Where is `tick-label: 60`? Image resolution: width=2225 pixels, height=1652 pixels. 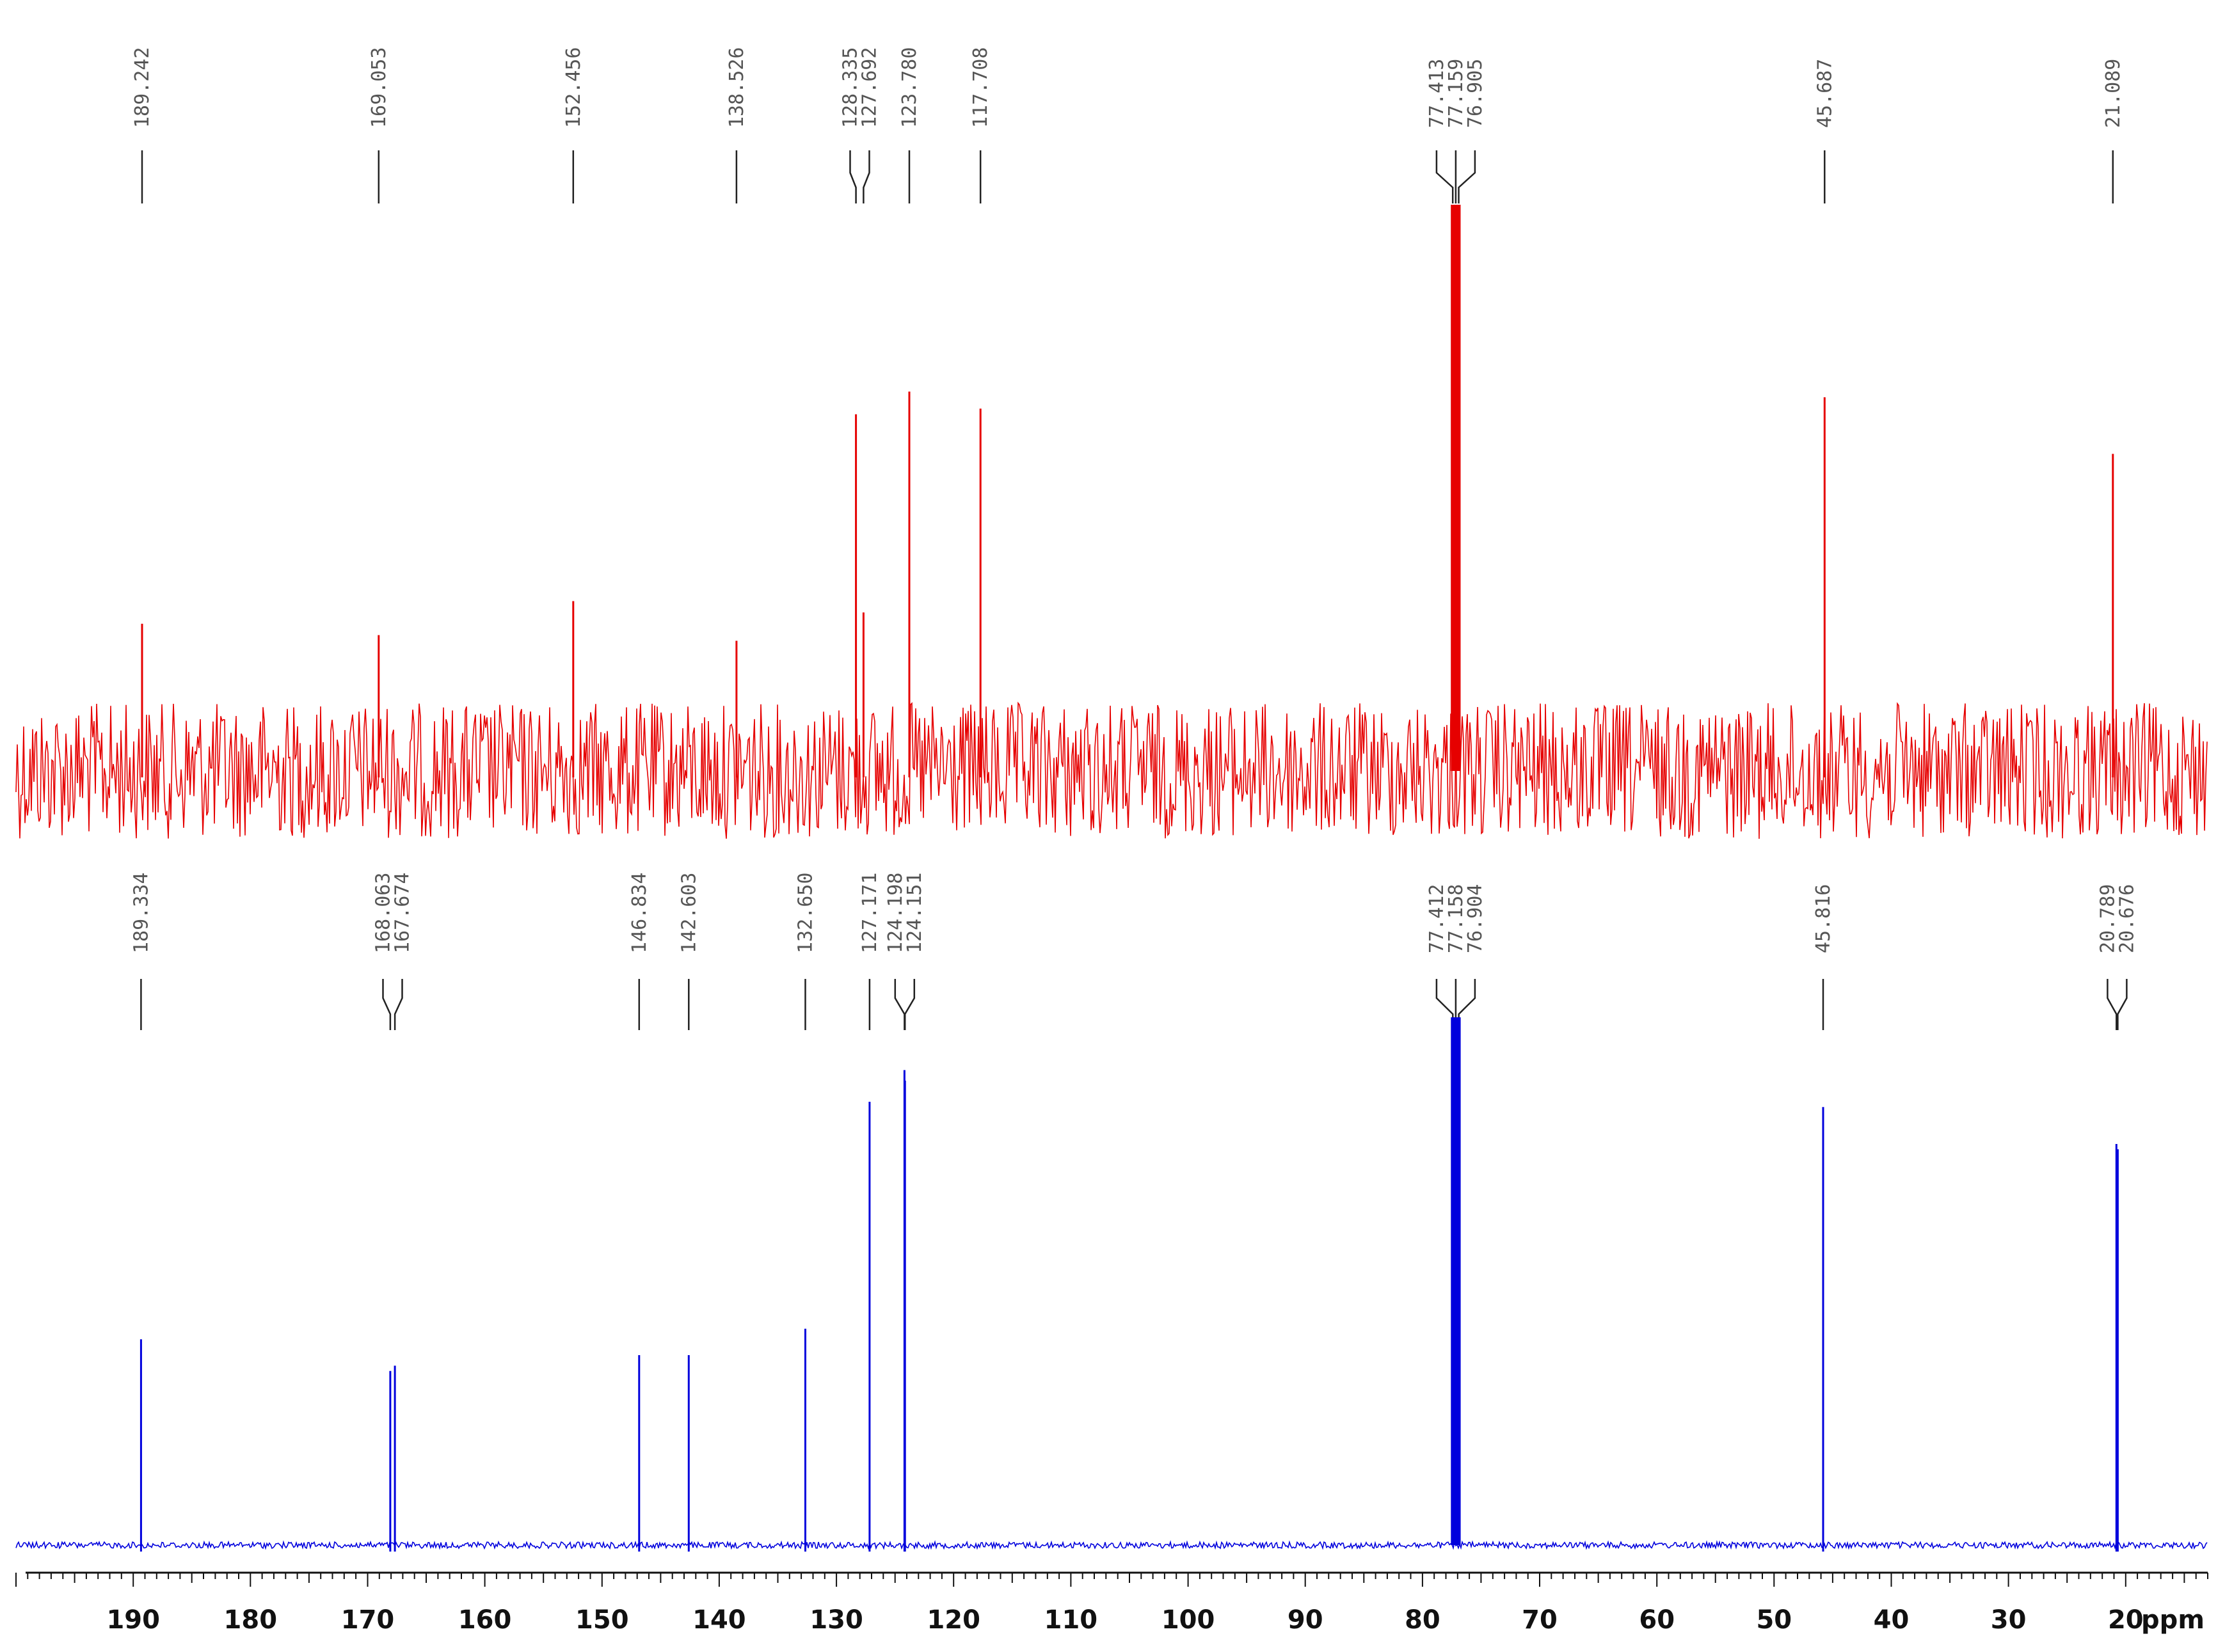 tick-label: 60 is located at coordinates (1657, 1620).